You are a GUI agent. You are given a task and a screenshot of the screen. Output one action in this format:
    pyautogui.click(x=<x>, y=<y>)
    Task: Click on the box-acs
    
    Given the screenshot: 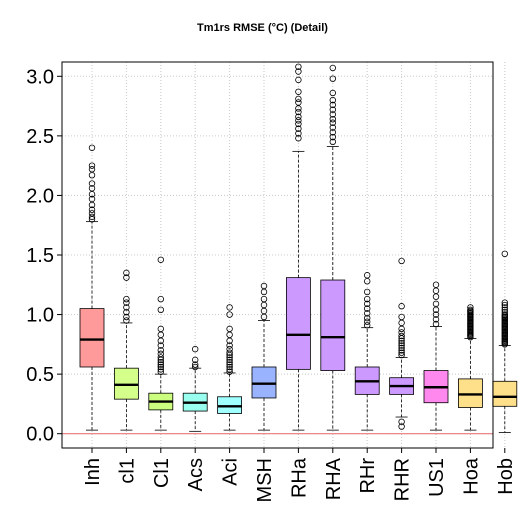 What is the action you would take?
    pyautogui.click(x=195, y=388)
    